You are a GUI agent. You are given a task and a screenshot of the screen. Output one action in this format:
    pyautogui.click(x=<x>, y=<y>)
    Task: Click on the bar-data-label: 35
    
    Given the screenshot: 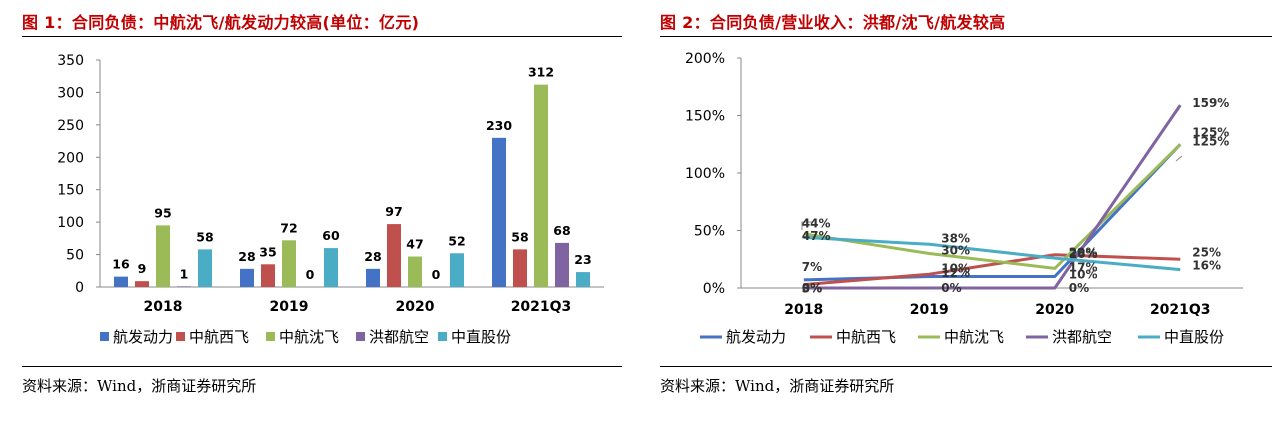 What is the action you would take?
    pyautogui.click(x=267, y=251)
    